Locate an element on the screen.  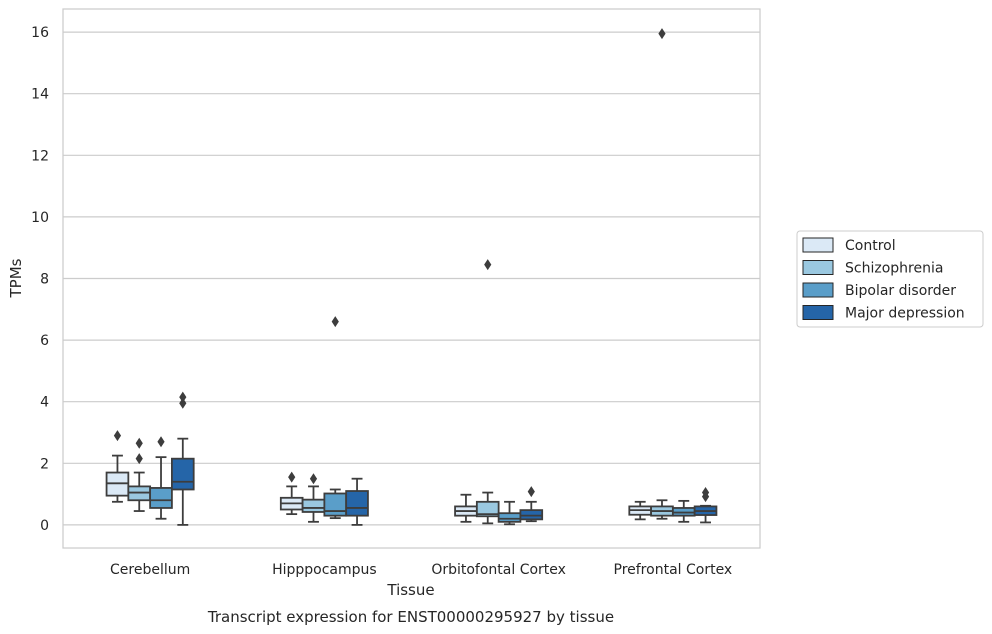
y-axis-label: TPMs is located at coordinates (16, 278).